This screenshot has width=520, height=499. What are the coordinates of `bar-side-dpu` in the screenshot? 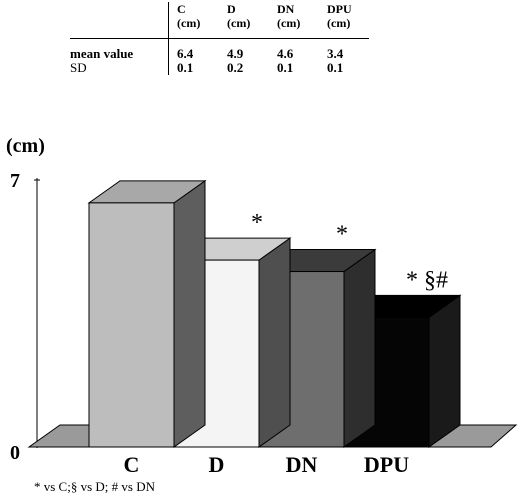 It's located at (444, 371).